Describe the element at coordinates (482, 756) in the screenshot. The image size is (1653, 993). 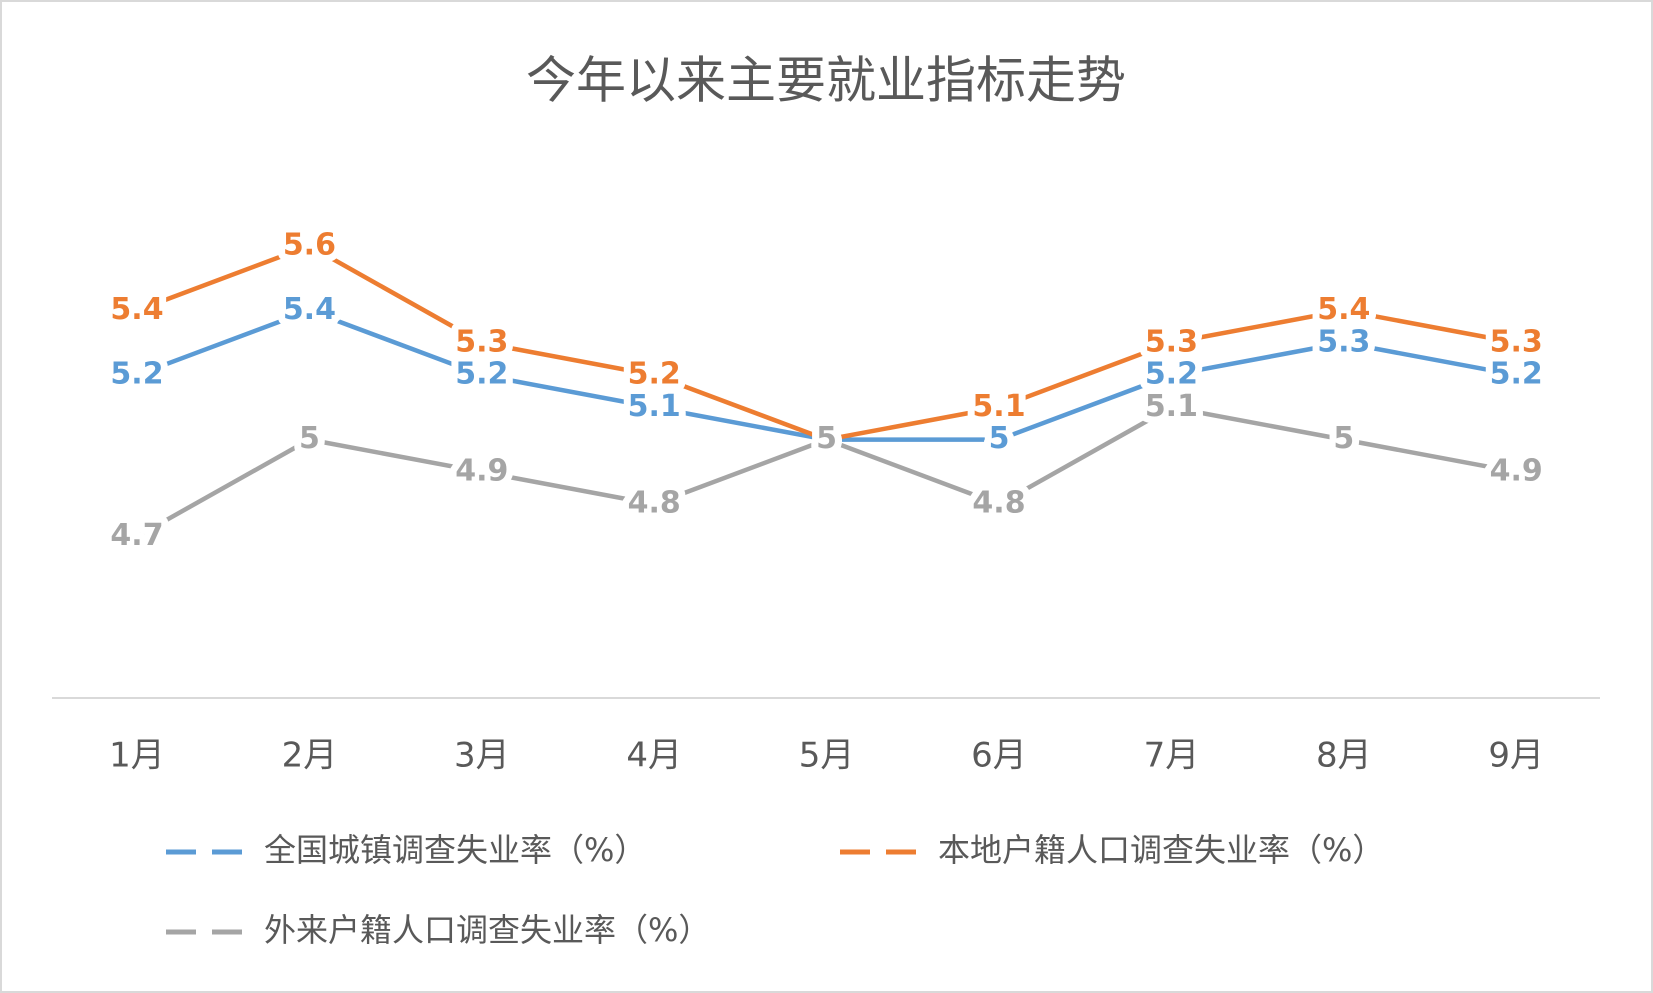
I see `x-tick-label: 3月` at that location.